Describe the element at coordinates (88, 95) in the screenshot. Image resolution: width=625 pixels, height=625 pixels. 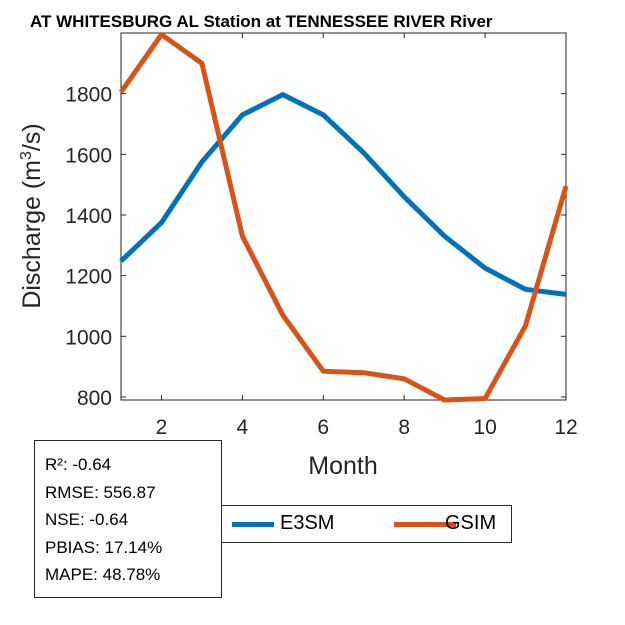
I see `y-tick-label: 1800` at that location.